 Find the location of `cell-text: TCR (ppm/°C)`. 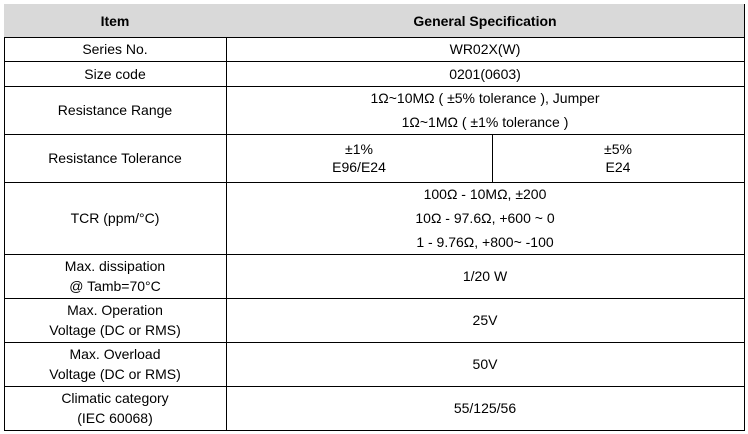

cell-text: TCR (ppm/°C) is located at coordinates (115, 218).